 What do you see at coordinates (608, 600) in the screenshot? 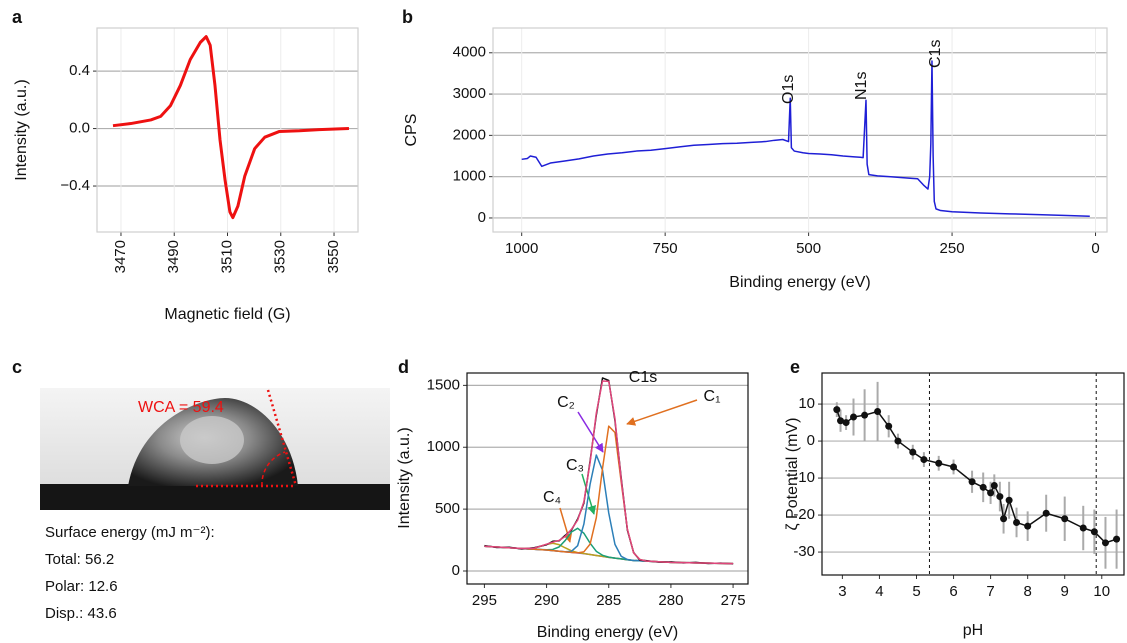
I see `x-tick-label: 285` at bounding box center [608, 600].